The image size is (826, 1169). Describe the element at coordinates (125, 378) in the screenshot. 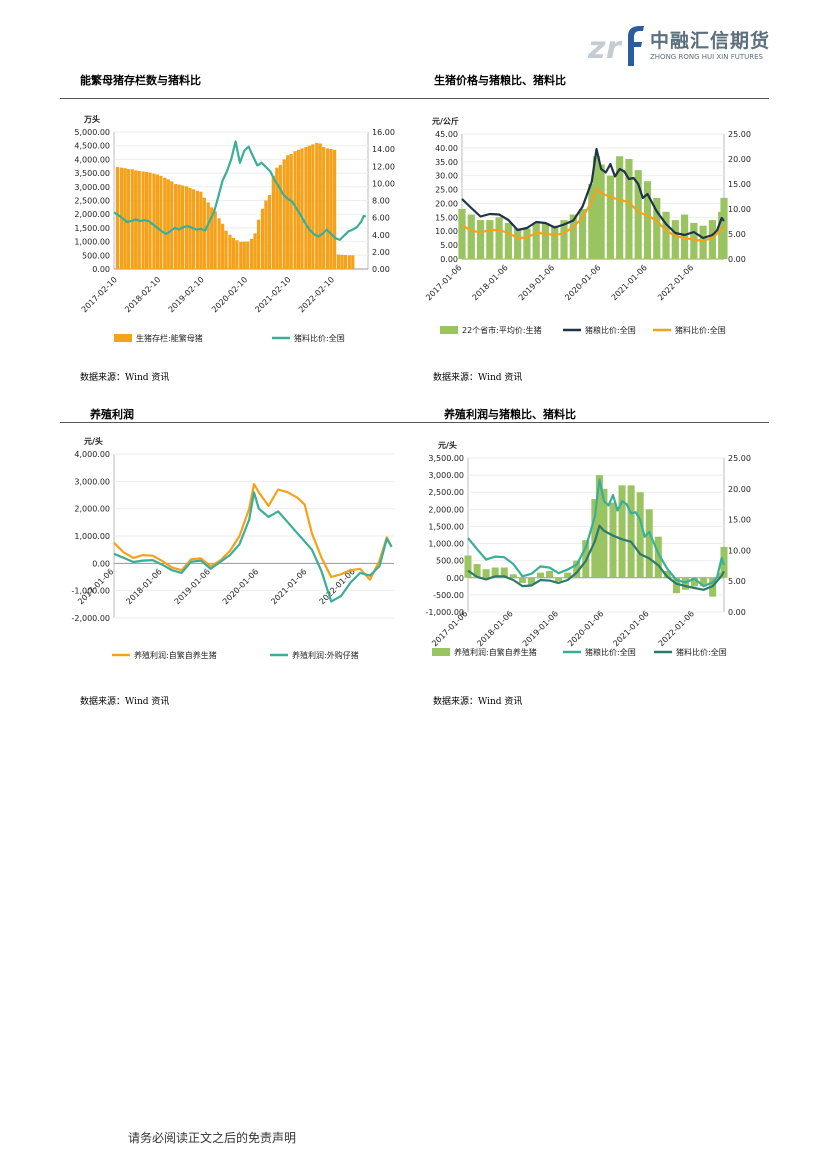

I see `source-note-1: 数据来源：Wind 资讯` at that location.